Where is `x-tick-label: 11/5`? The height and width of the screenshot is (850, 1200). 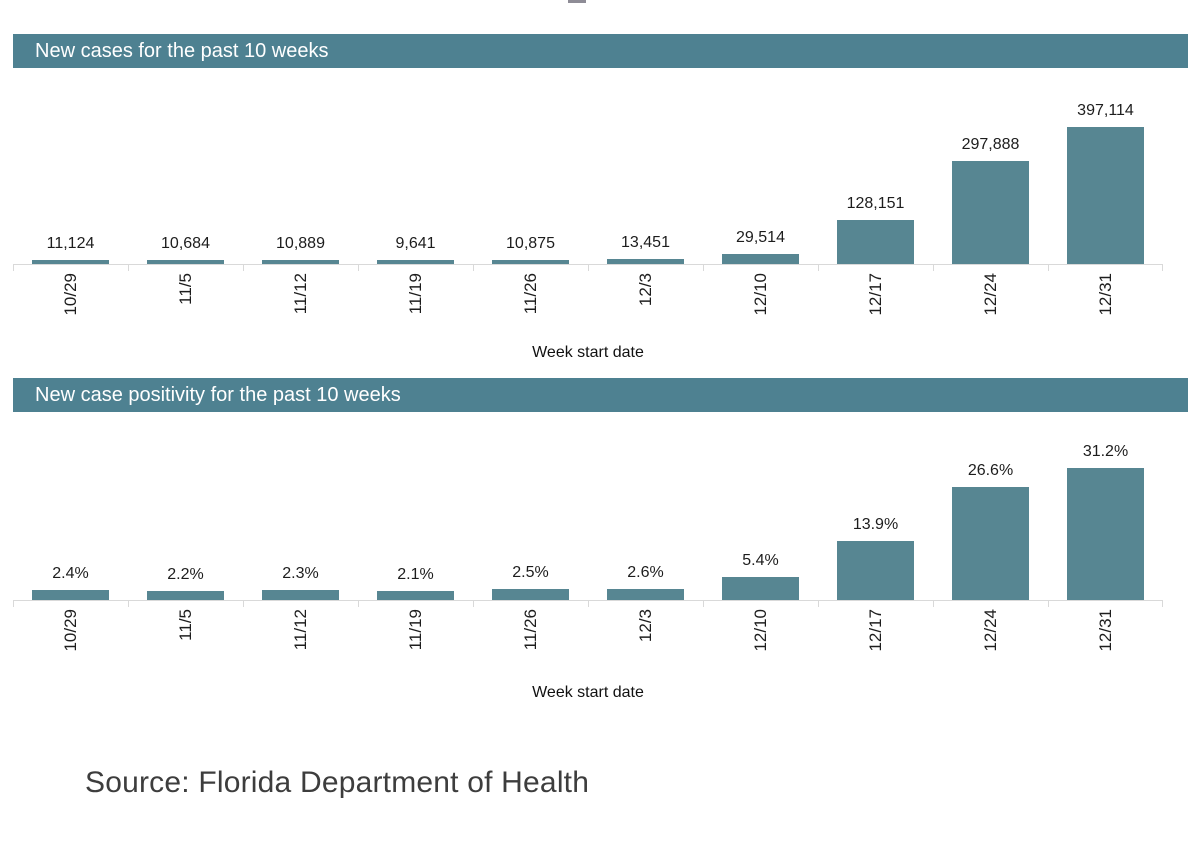
x-tick-label: 11/5 is located at coordinates (185, 289).